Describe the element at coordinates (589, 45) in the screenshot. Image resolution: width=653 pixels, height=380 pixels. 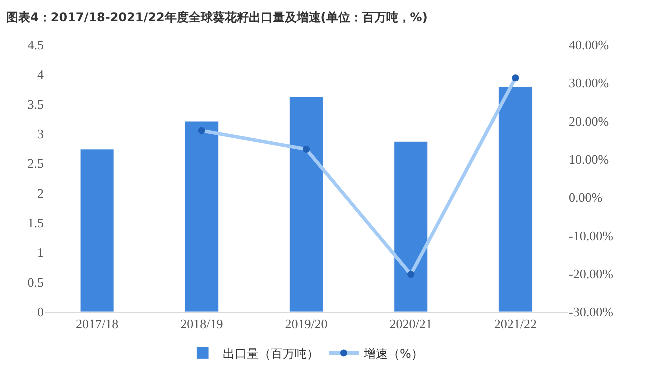
I see `y2-tick-label: 40.00%` at that location.